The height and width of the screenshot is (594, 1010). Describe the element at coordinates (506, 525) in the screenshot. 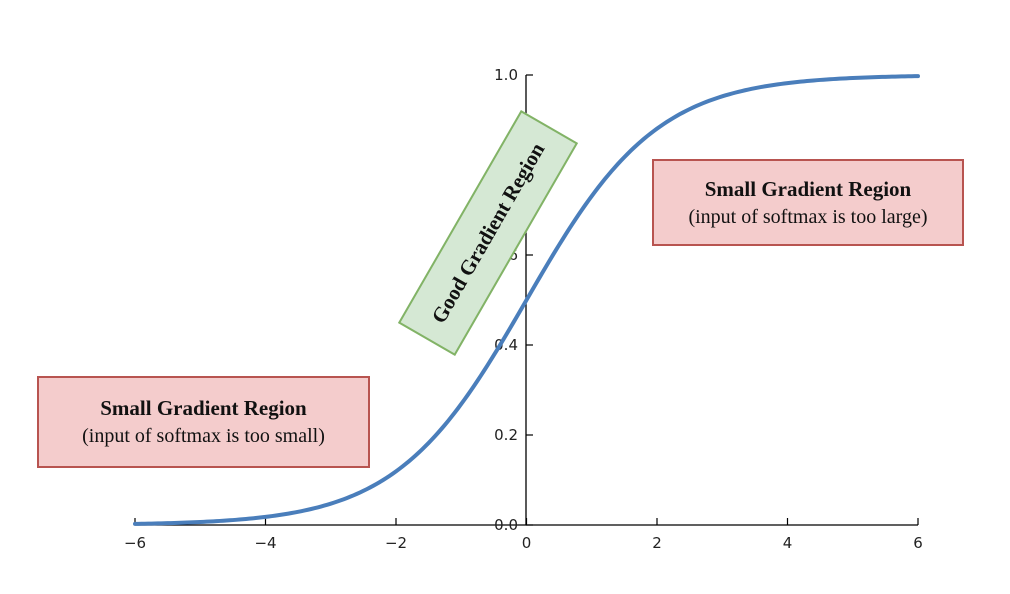

I see `y-tick-label: 0.0` at that location.